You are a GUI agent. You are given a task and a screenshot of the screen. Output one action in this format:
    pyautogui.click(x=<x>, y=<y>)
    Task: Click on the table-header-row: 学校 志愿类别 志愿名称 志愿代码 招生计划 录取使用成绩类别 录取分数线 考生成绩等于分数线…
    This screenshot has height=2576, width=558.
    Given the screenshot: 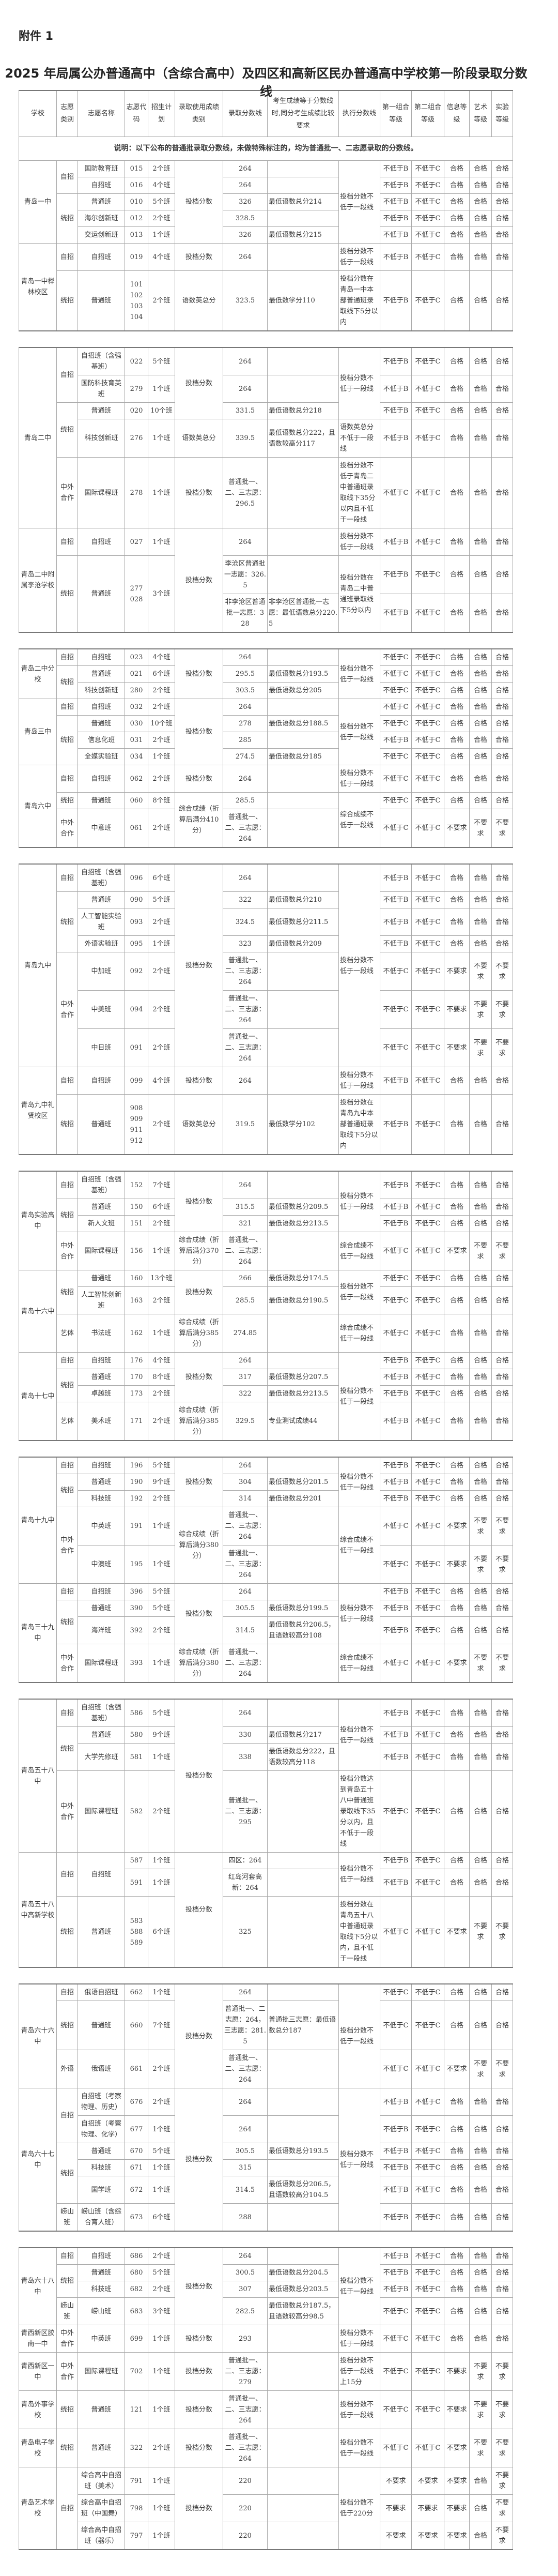 What is the action you would take?
    pyautogui.click(x=266, y=114)
    